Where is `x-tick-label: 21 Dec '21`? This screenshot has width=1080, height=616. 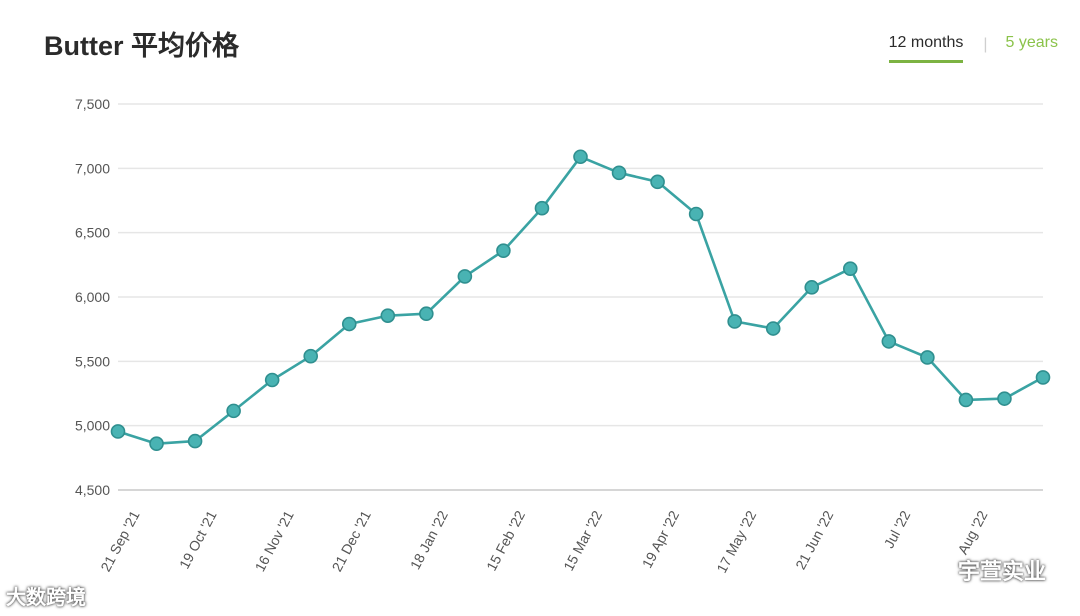 x-tick-label: 21 Dec '21 is located at coordinates (351, 541).